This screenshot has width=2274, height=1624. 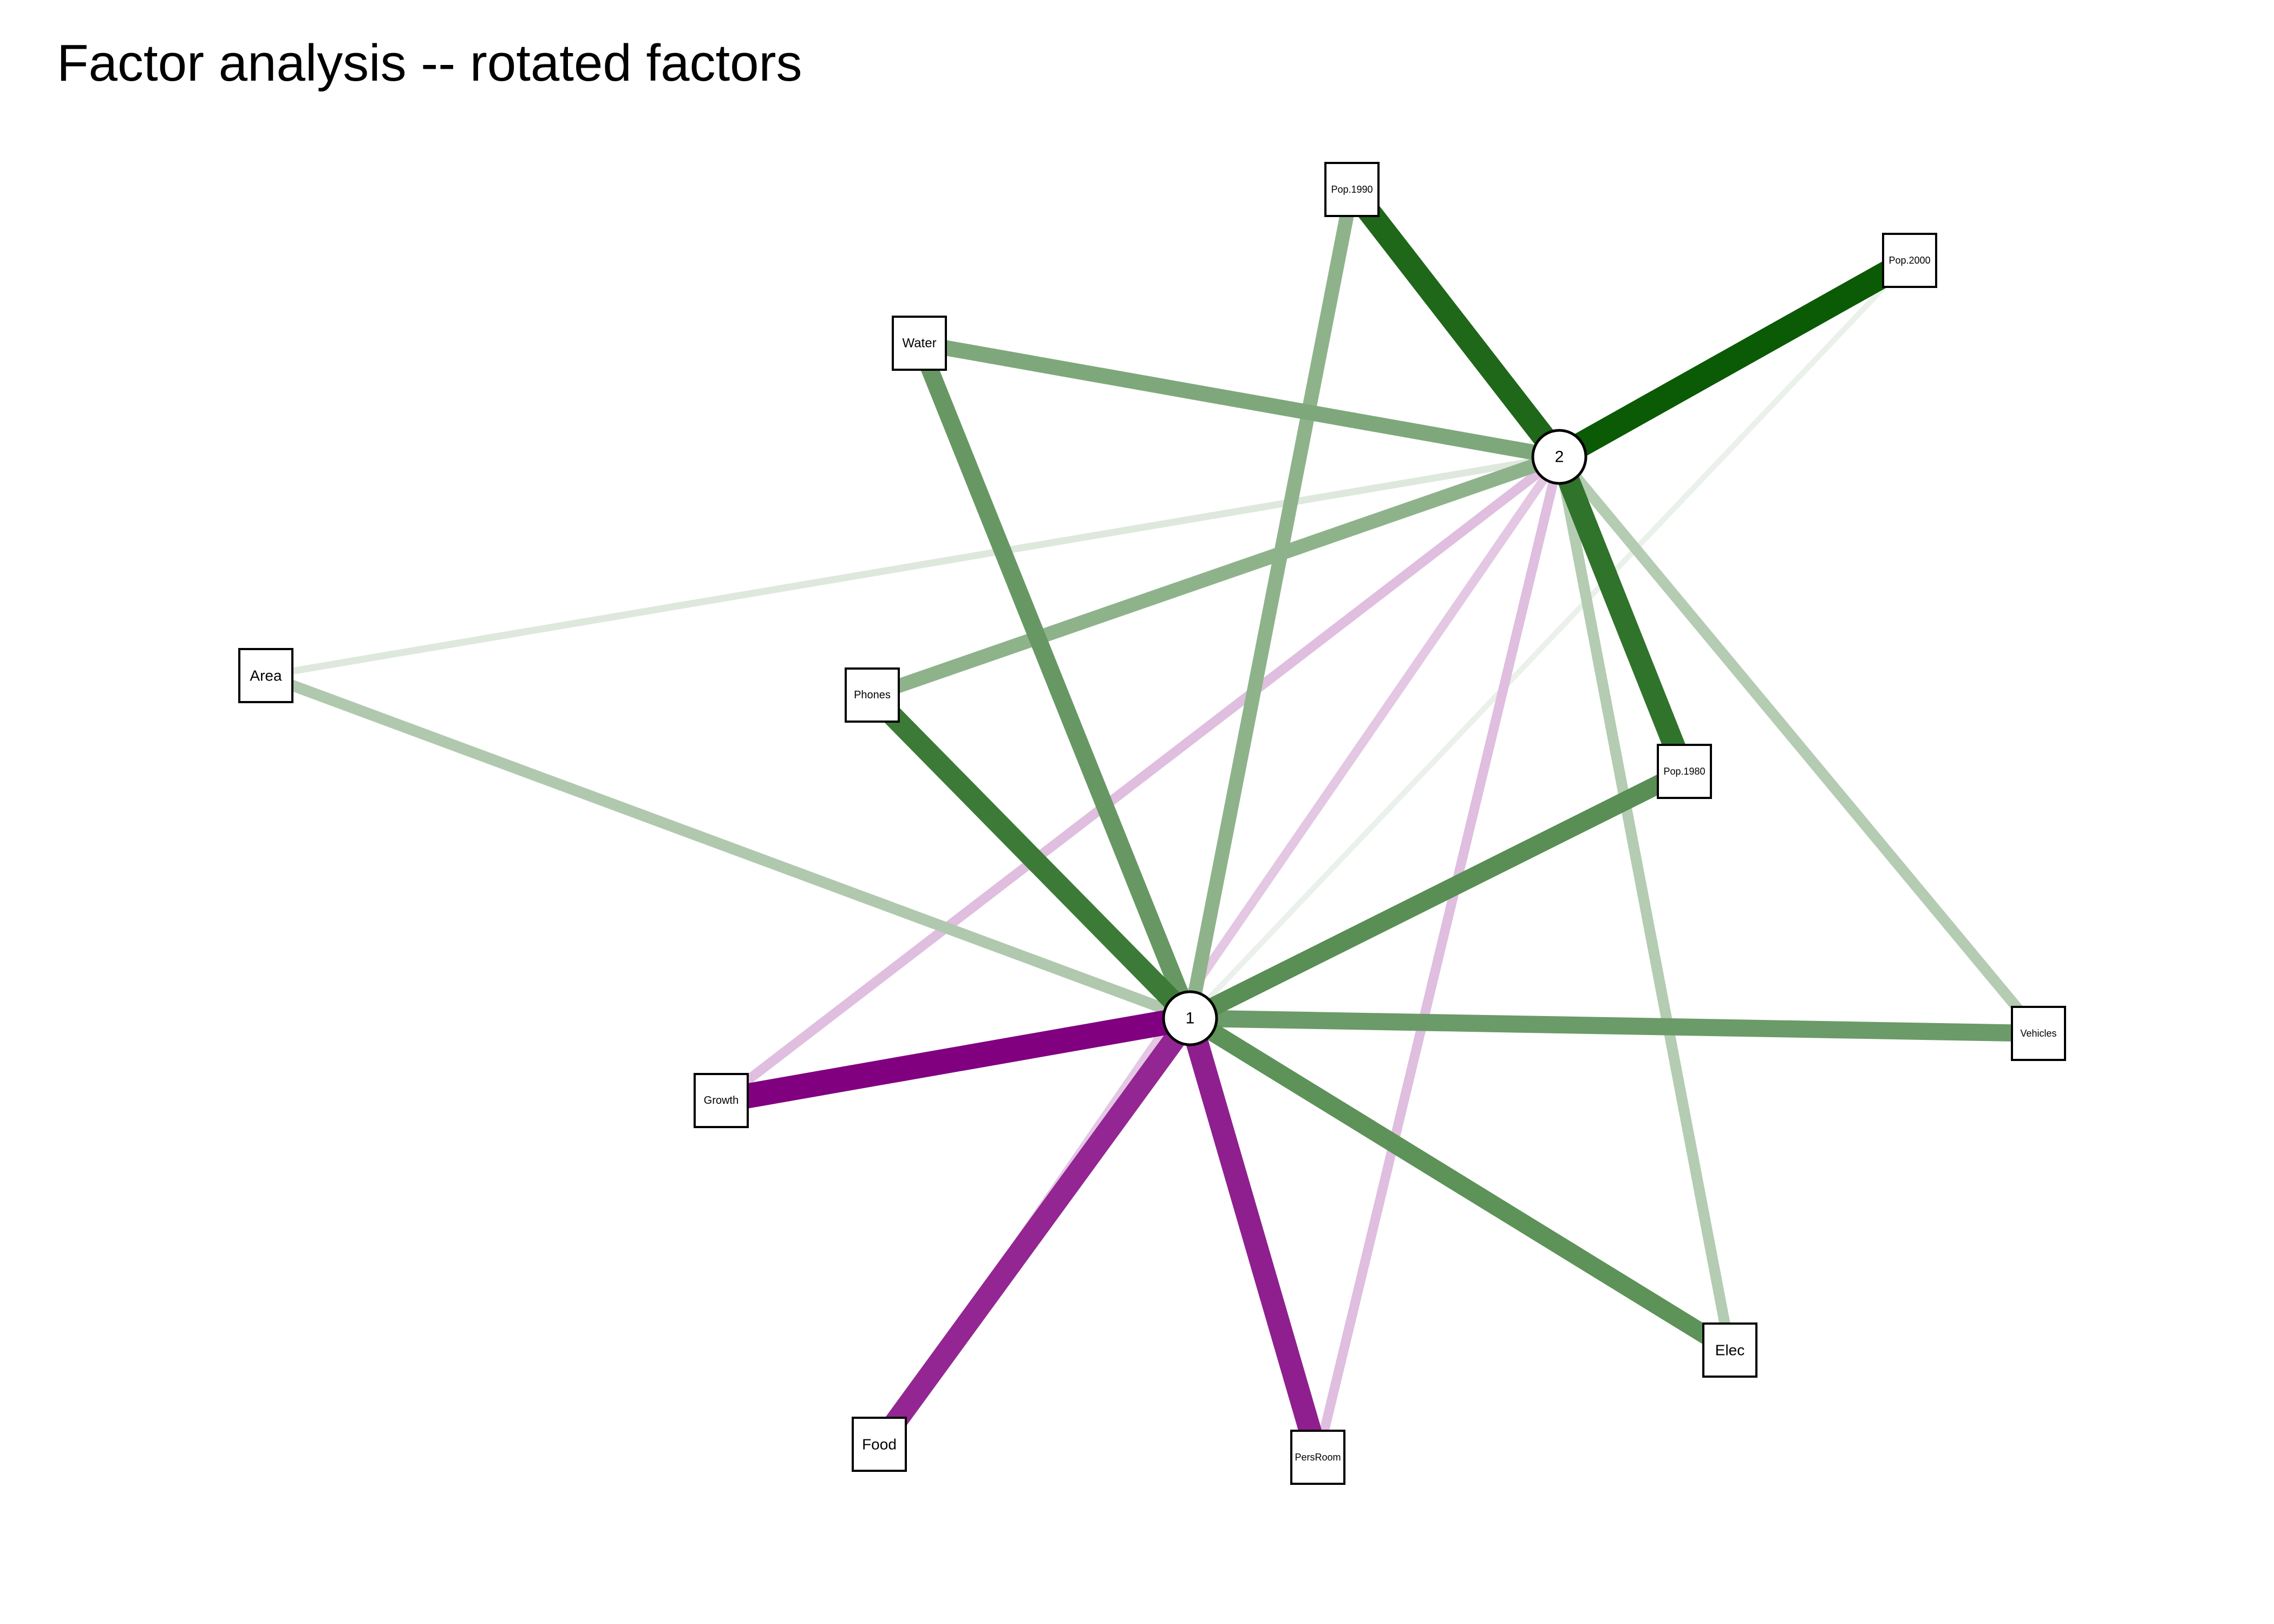 I want to click on variable-label: Pop.1990, so click(x=1352, y=189).